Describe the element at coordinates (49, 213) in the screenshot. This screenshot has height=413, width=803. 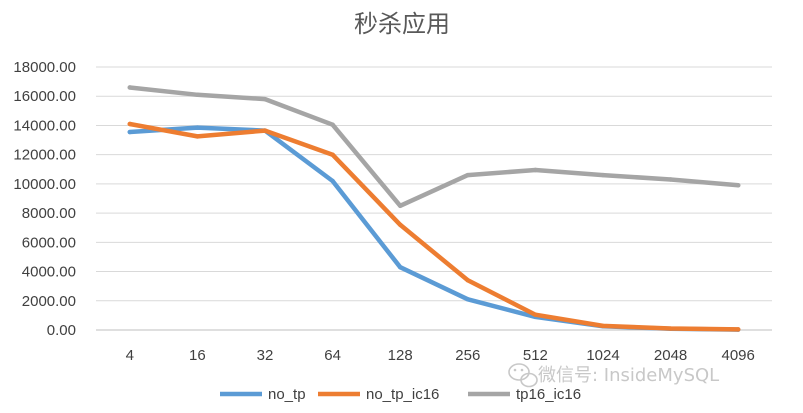
I see `y-tick-label: 8000.00` at that location.